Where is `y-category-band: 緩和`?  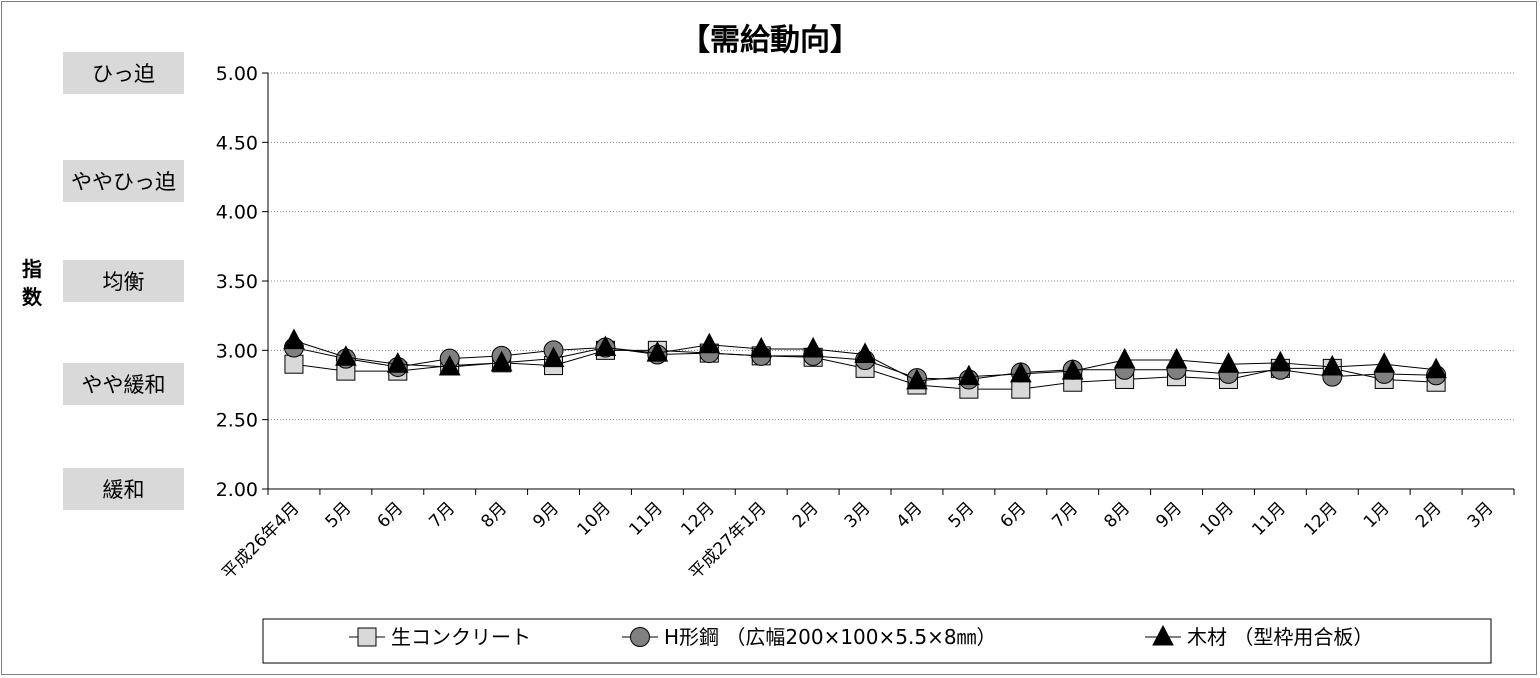 y-category-band: 緩和 is located at coordinates (123, 489).